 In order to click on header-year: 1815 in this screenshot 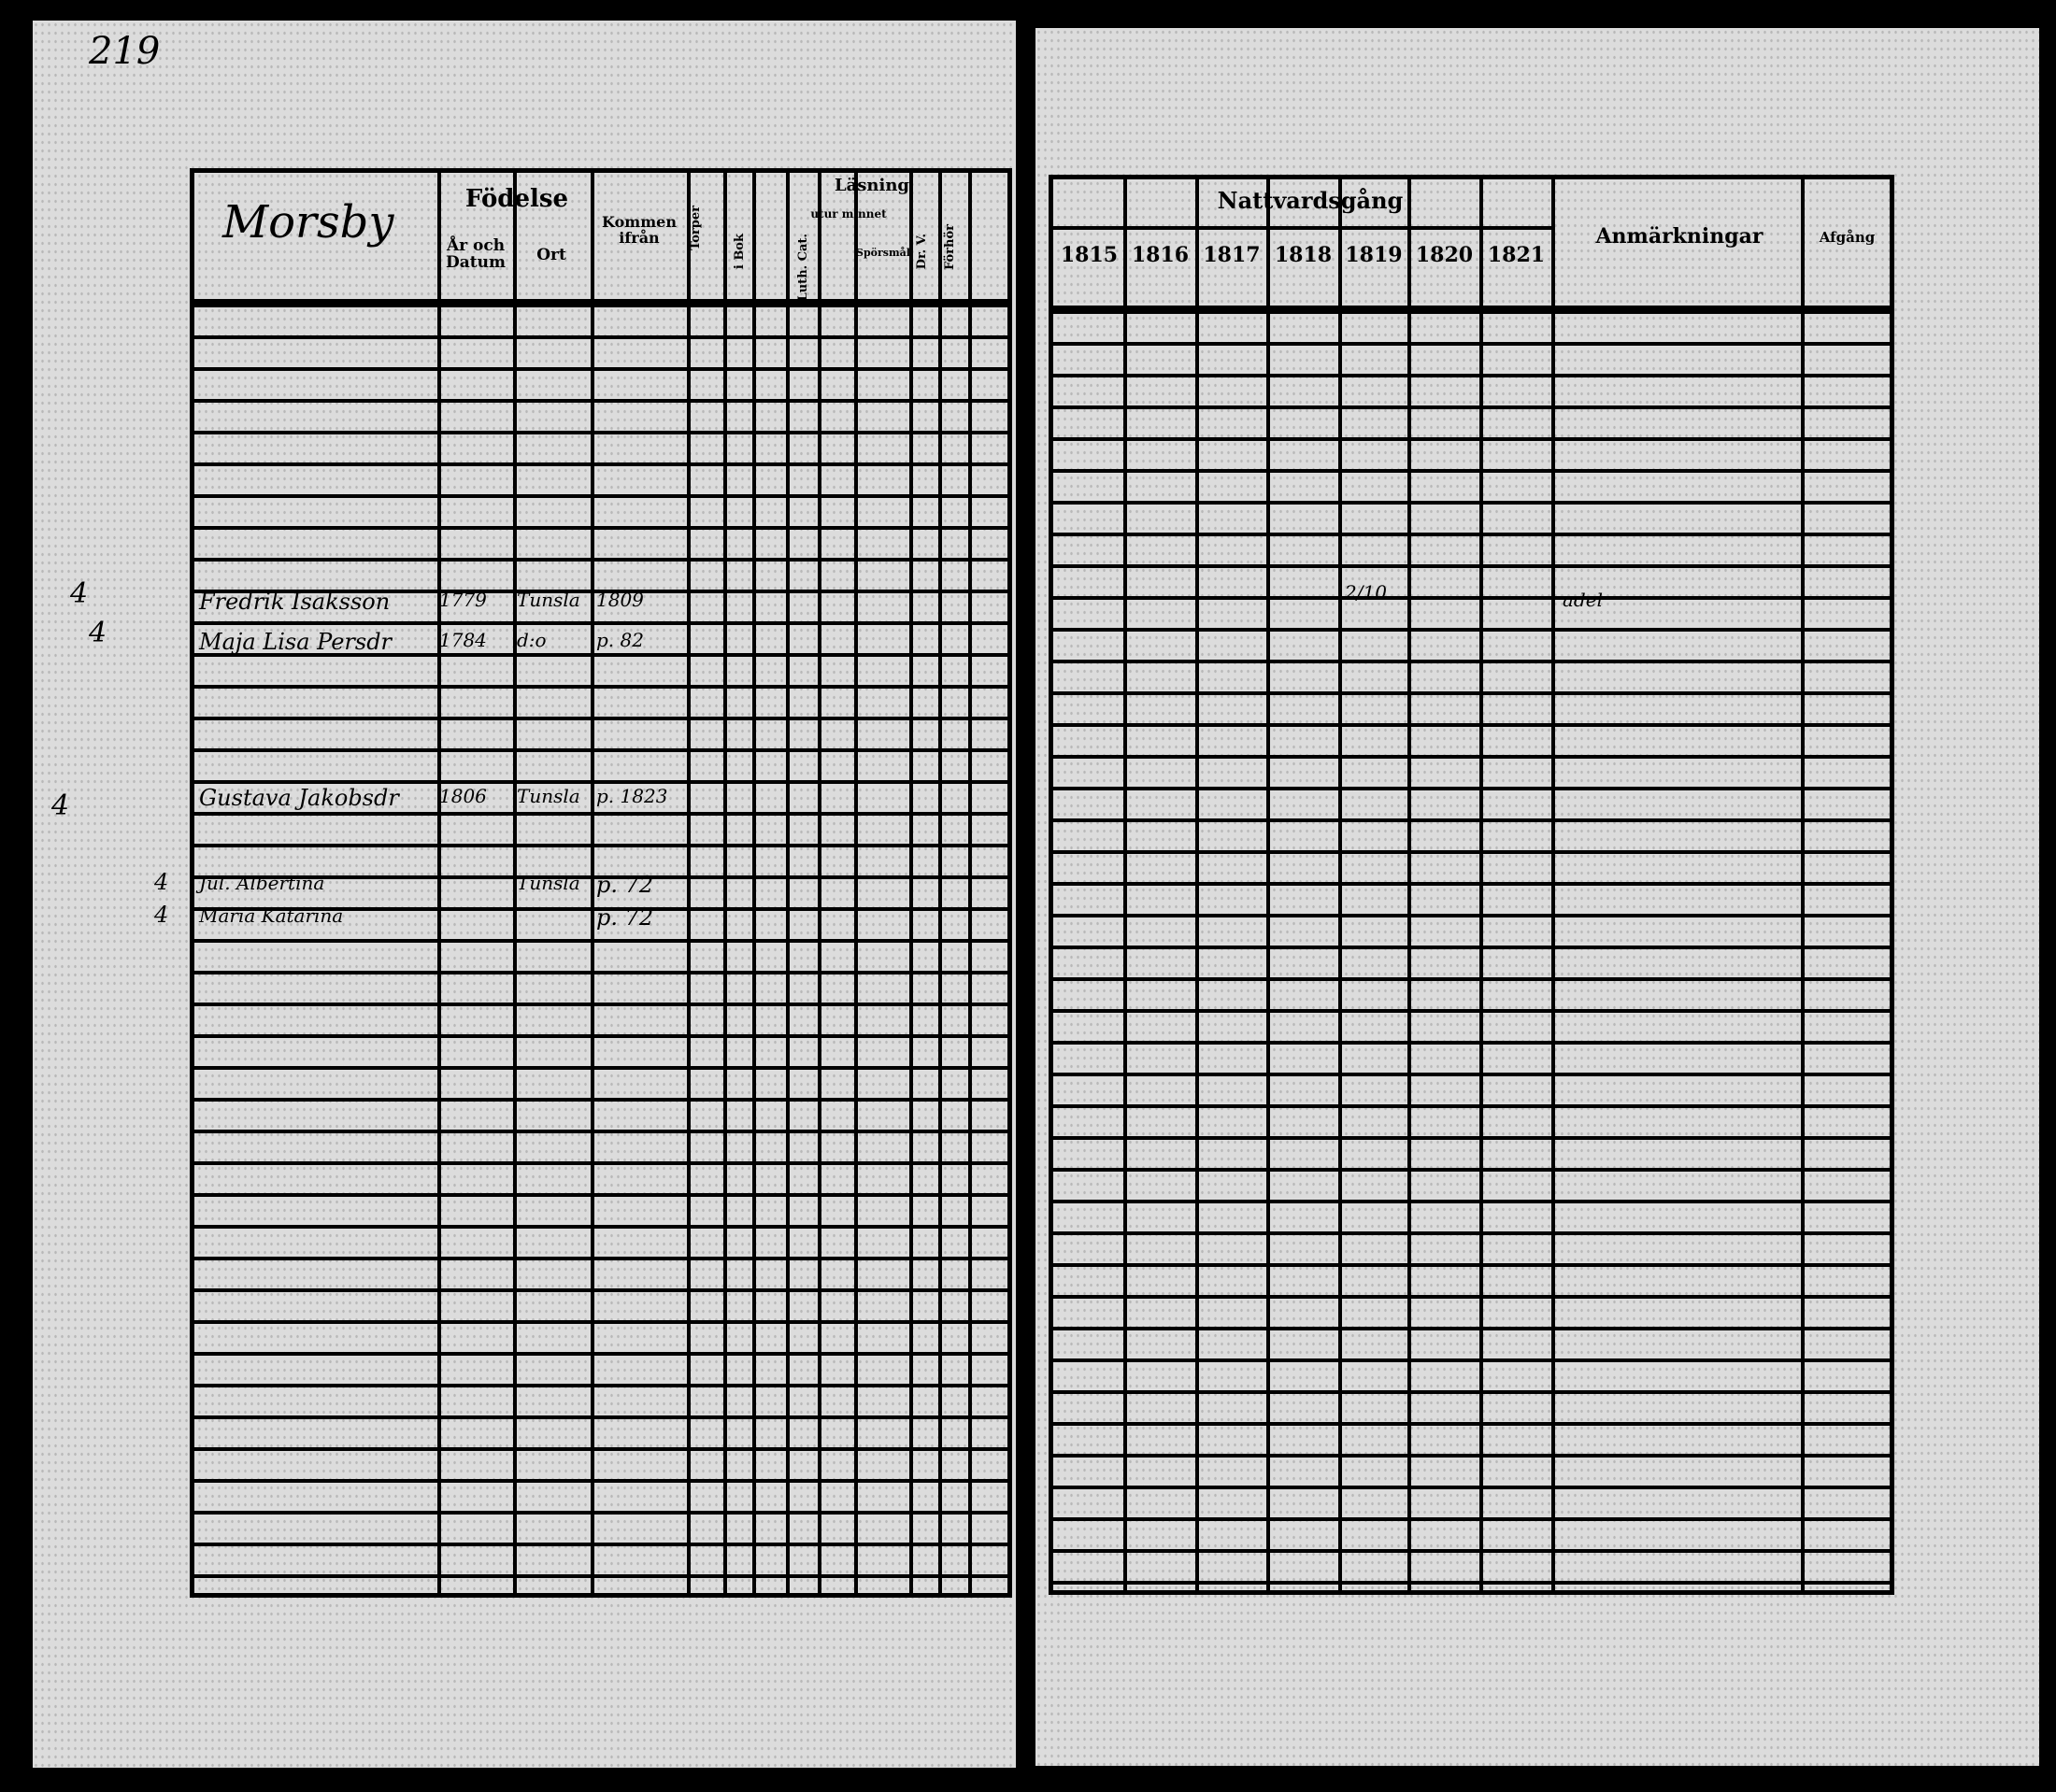, I will do `click(1089, 255)`.